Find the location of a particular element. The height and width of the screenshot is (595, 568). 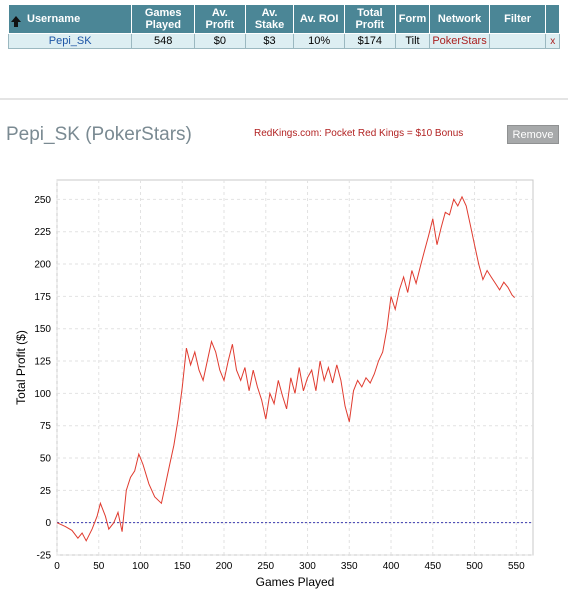

column-header-av-profit: Av. Profit is located at coordinates (220, 19).